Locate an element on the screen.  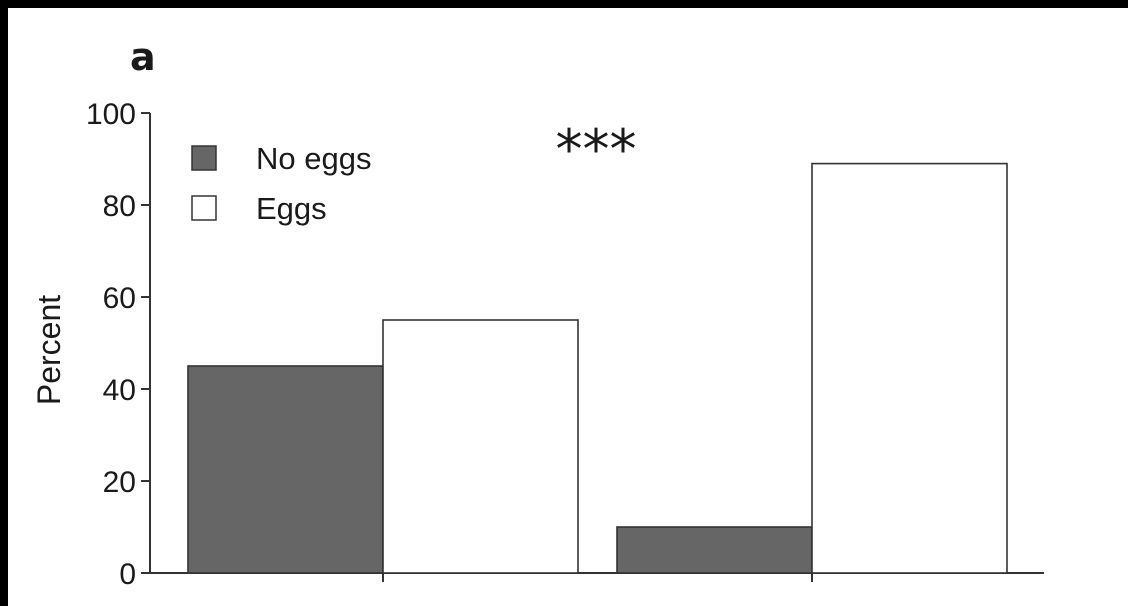
legend-label-no-eggs: No eggs is located at coordinates (313, 158).